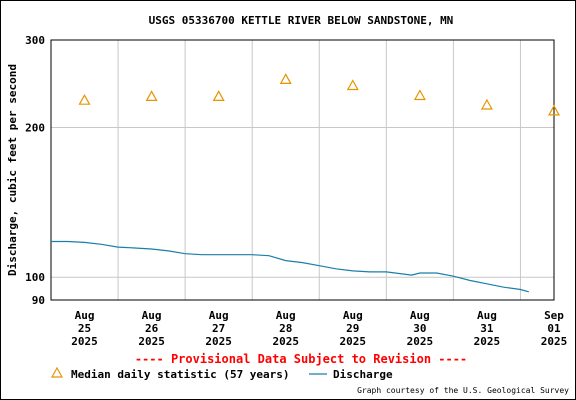  What do you see at coordinates (35, 277) in the screenshot?
I see `y-tick-label: 100` at bounding box center [35, 277].